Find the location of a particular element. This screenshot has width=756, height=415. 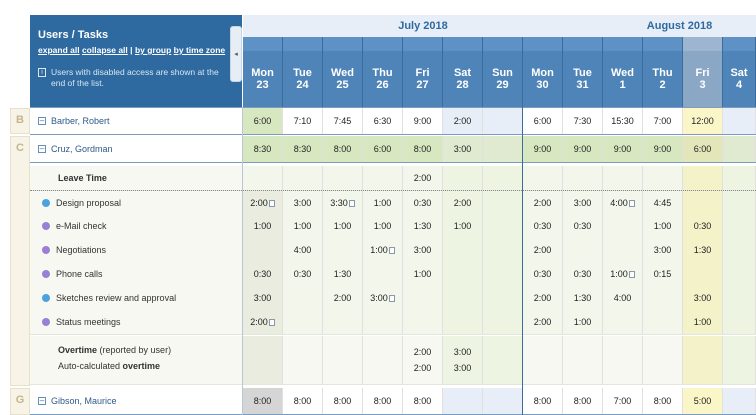

by-time-zone-link: by time zone is located at coordinates (199, 50).